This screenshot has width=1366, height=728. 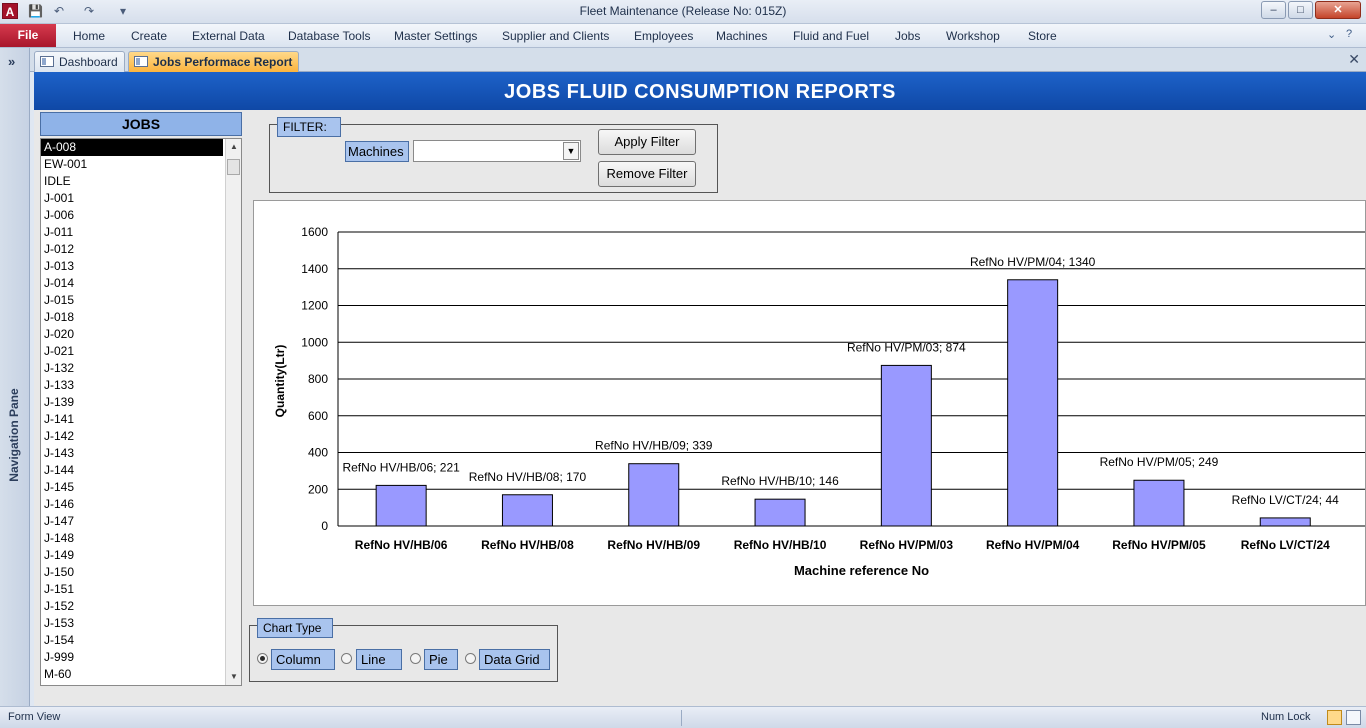 What do you see at coordinates (59, 351) in the screenshot?
I see `job-list-item: J-021` at bounding box center [59, 351].